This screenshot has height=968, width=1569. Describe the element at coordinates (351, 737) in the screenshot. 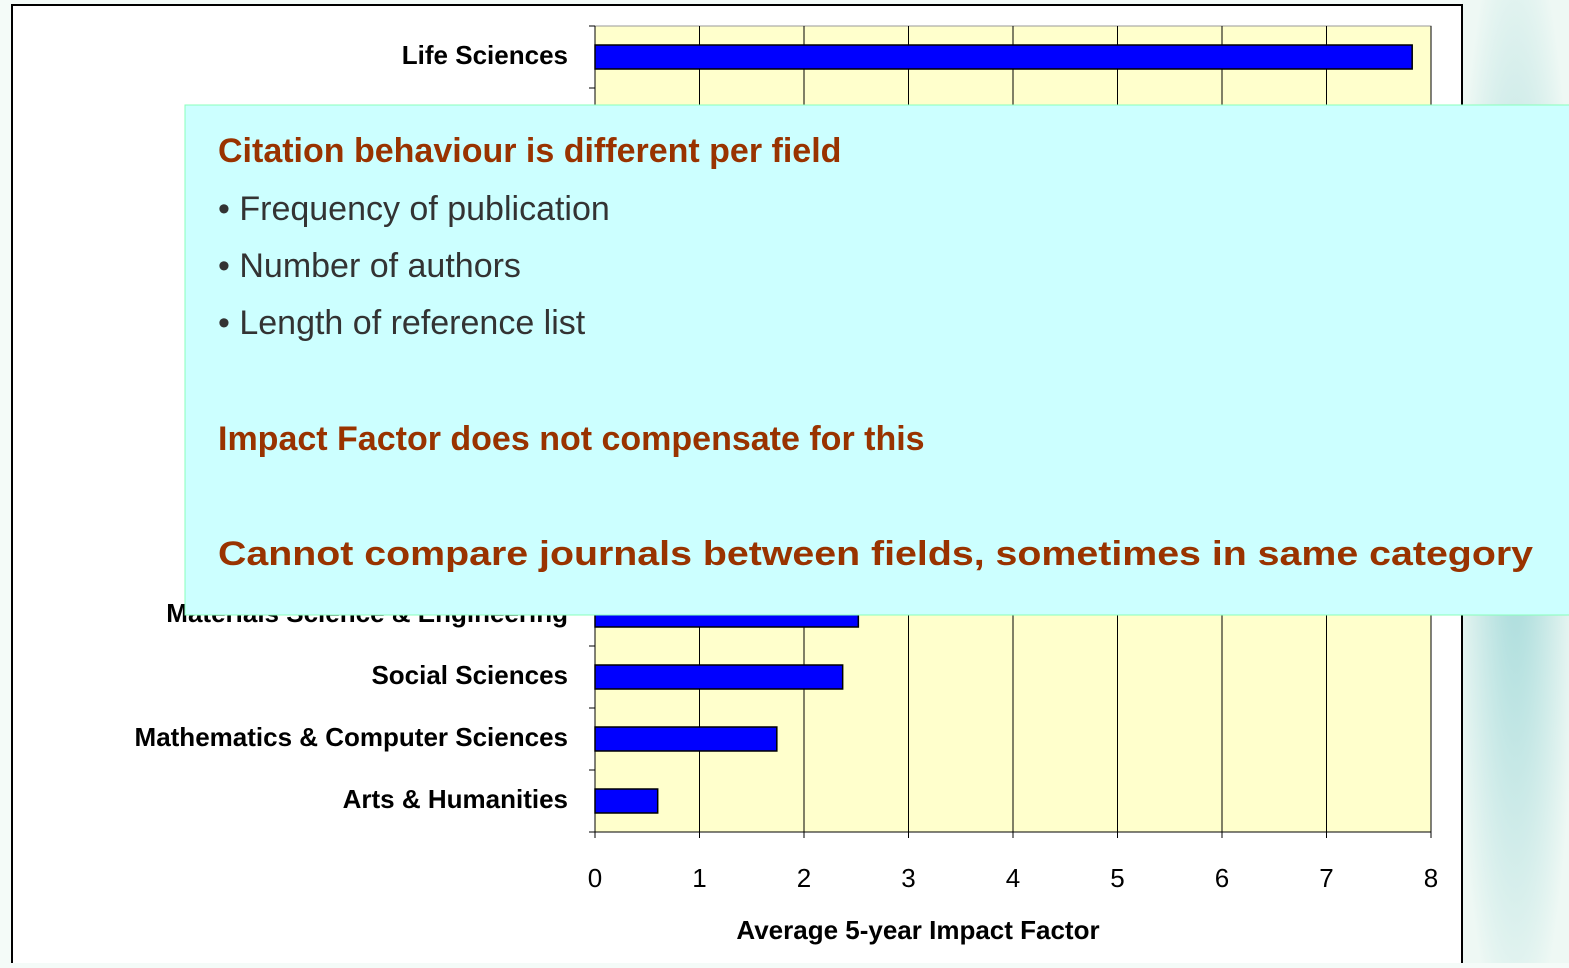

I see `y-tick-label: Mathematics & Computer Sciences` at that location.